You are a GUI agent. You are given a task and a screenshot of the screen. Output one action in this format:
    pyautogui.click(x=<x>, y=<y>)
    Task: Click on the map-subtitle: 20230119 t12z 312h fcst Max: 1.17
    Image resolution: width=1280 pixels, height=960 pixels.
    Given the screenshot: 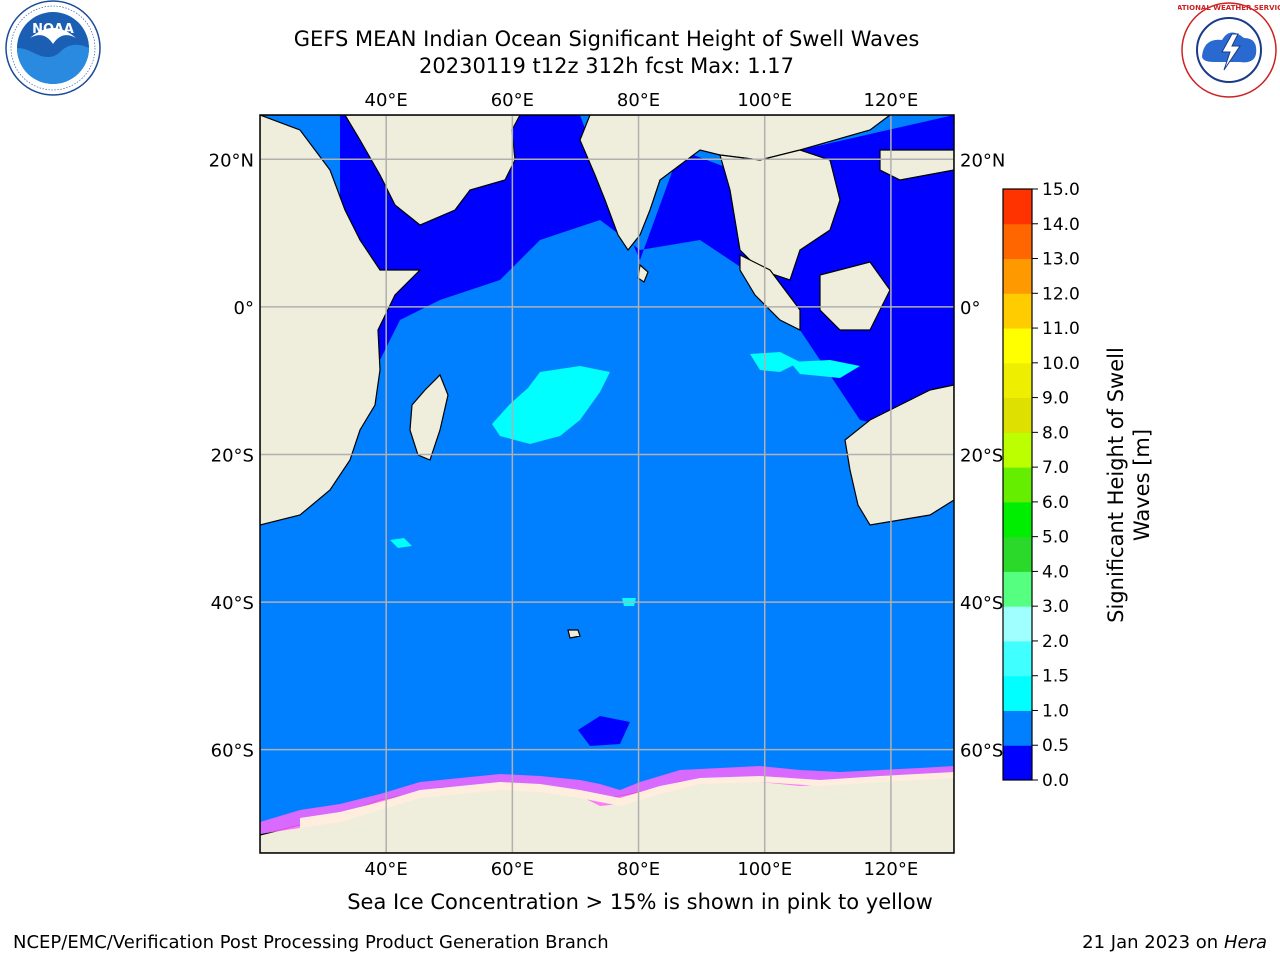 What is the action you would take?
    pyautogui.click(x=606, y=66)
    